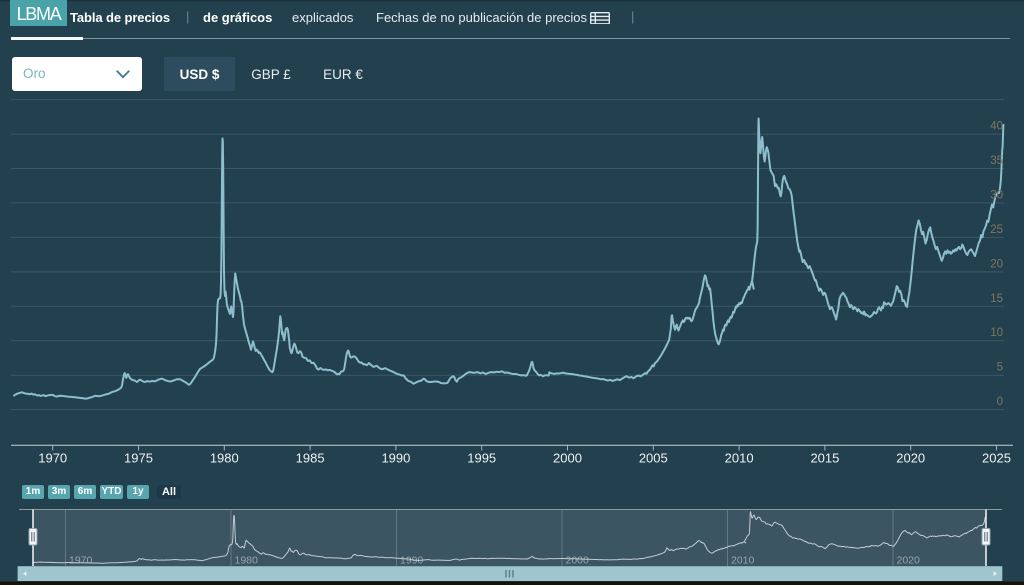 This screenshot has height=585, width=1024. What do you see at coordinates (1000, 402) in the screenshot?
I see `svg-text: 0` at bounding box center [1000, 402].